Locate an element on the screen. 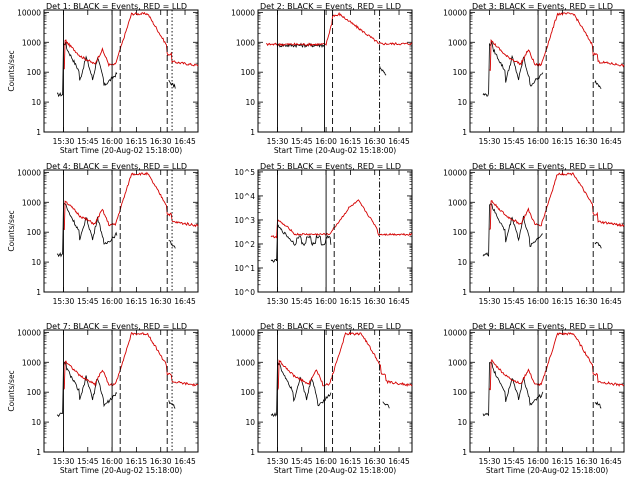  panel-title: Det 6: BLACK = Events, RED = LLD is located at coordinates (542, 166).